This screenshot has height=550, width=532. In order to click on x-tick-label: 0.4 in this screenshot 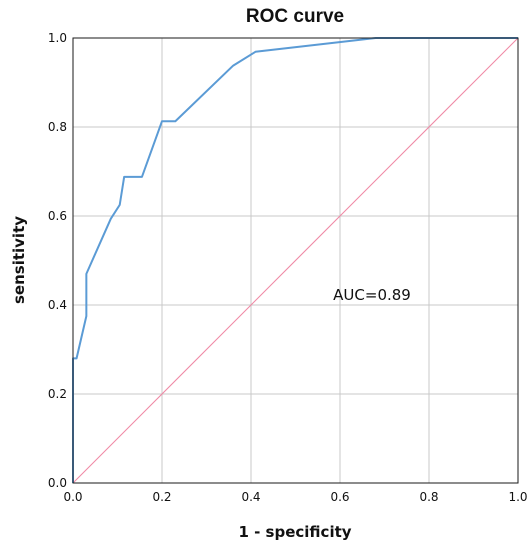, I will do `click(250, 497)`.